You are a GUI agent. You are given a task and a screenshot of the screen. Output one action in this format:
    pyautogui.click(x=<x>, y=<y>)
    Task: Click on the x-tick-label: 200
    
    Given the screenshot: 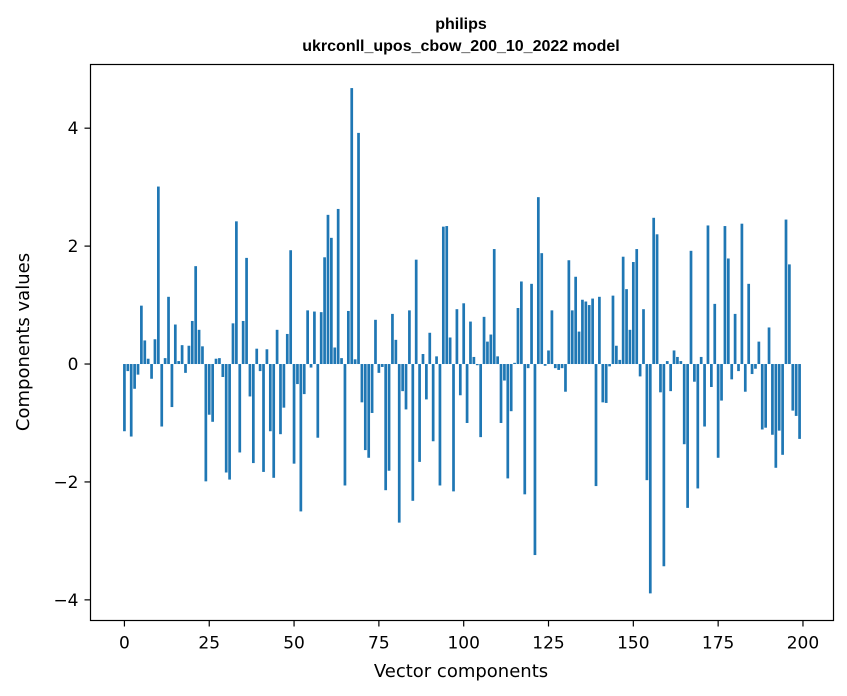 What is the action you would take?
    pyautogui.click(x=803, y=644)
    